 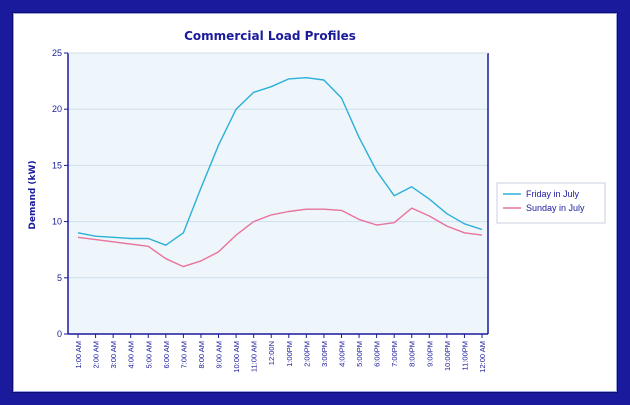 What do you see at coordinates (57, 222) in the screenshot?
I see `y-tick-label: 10` at bounding box center [57, 222].